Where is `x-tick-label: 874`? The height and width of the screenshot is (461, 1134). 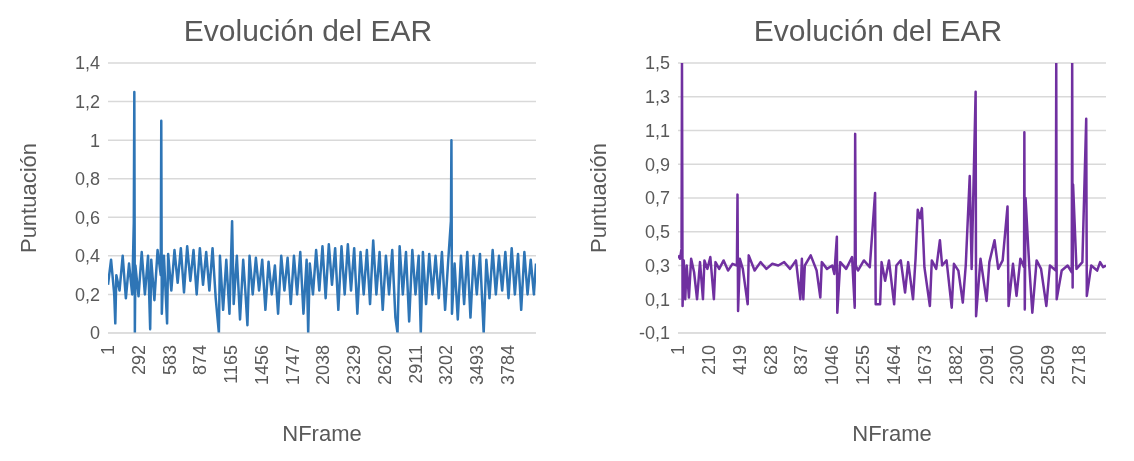 x-tick-label: 874 is located at coordinates (200, 360).